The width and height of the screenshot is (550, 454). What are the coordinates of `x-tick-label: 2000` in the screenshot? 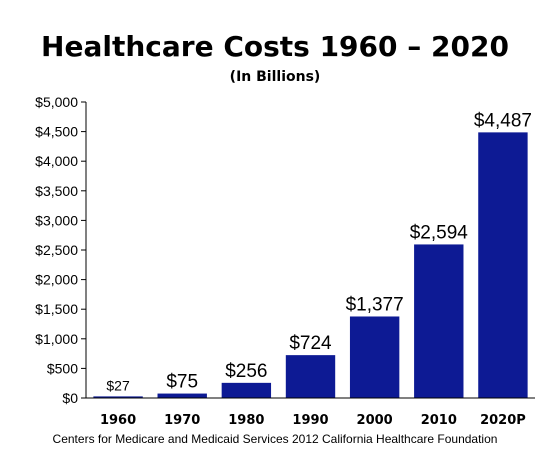 It's located at (375, 420).